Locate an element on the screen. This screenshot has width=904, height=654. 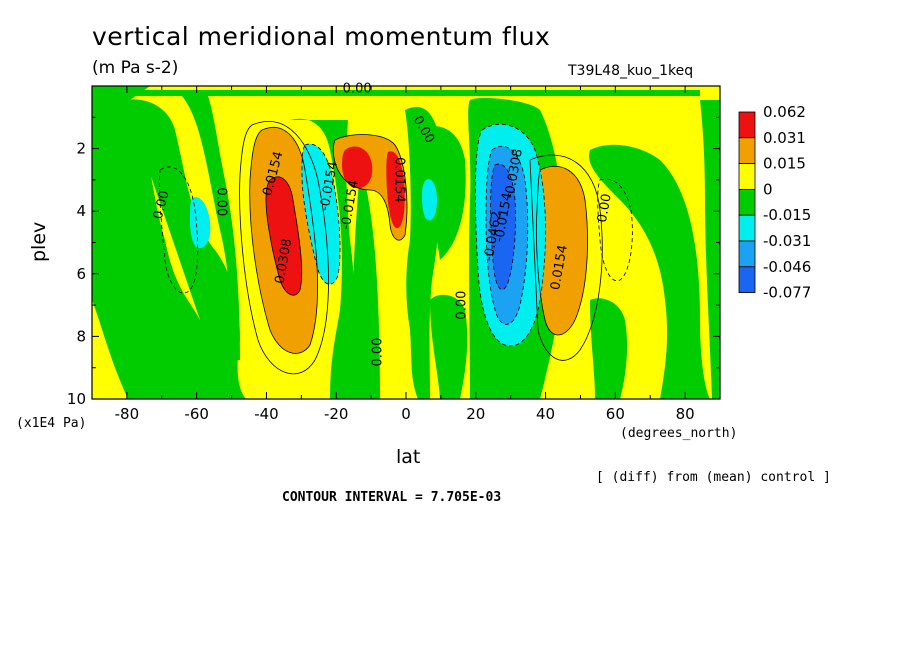
contour-label: 0.0154 is located at coordinates (399, 180).